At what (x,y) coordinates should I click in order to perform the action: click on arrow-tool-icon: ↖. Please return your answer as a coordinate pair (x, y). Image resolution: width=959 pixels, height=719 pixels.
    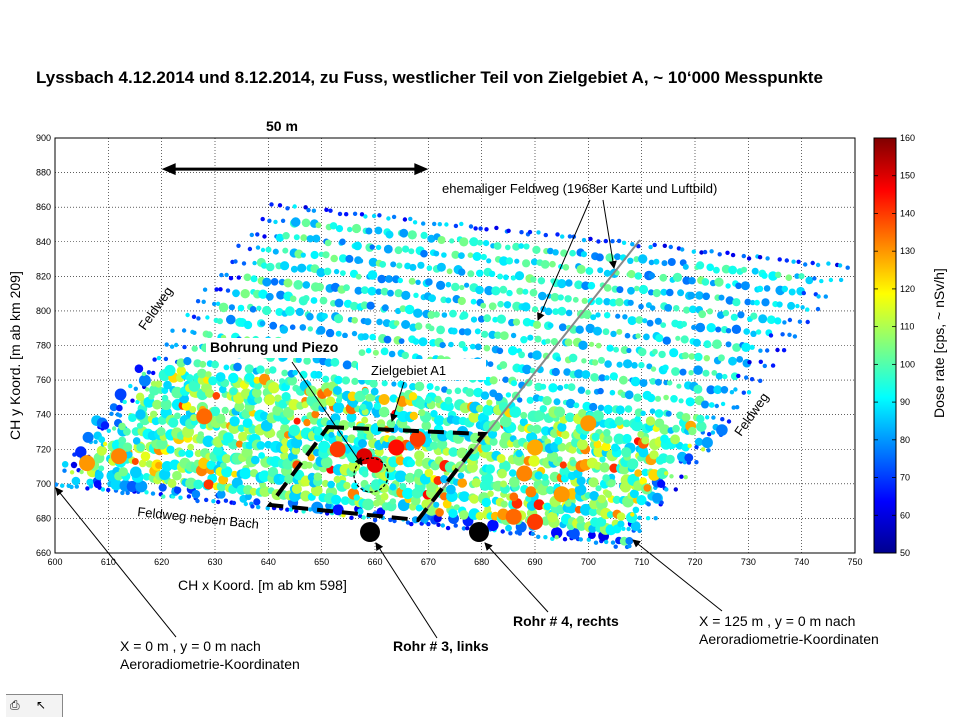
    Looking at the image, I should click on (41, 705).